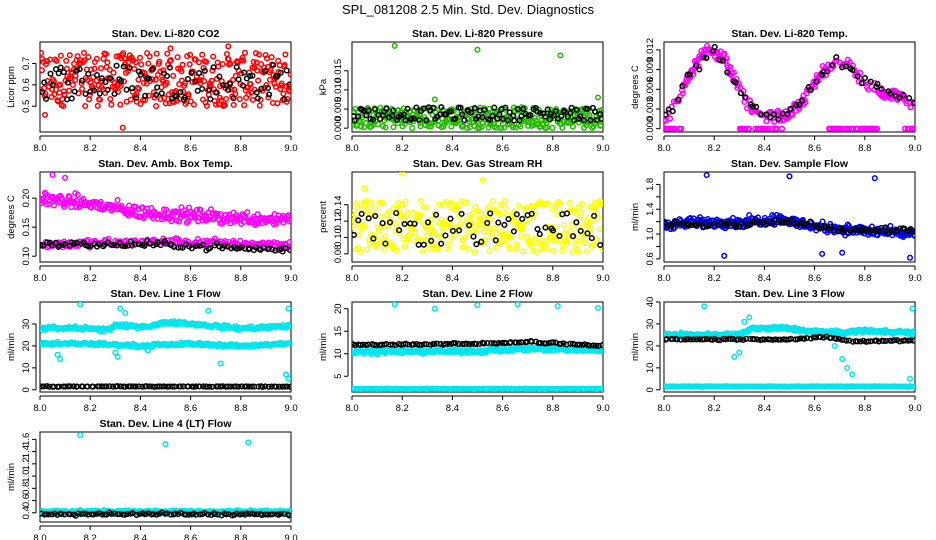 This screenshot has width=936, height=540. What do you see at coordinates (650, 302) in the screenshot?
I see `y-tick-label: 40` at bounding box center [650, 302].